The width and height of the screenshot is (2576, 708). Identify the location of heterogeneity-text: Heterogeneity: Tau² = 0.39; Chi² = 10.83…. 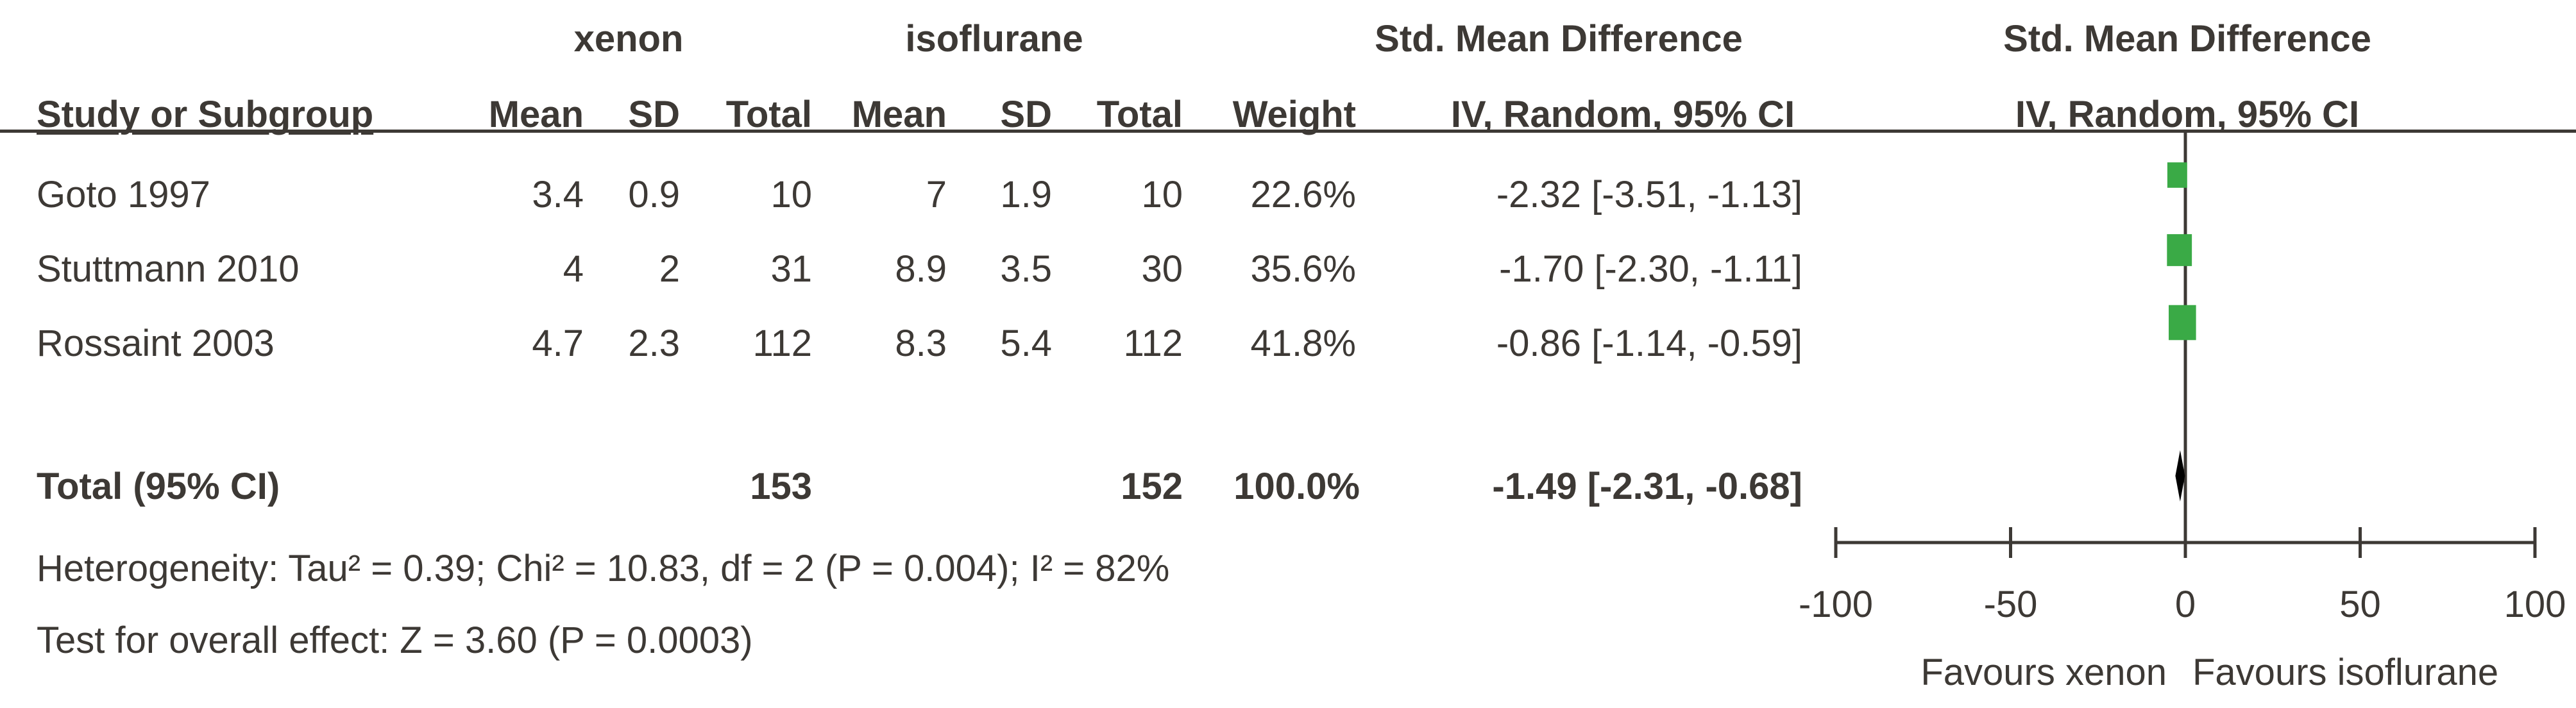
(603, 568).